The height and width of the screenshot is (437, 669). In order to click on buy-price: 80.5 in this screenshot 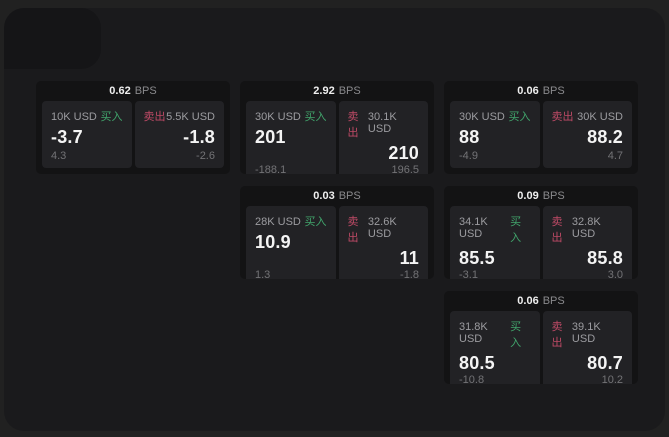, I will do `click(477, 363)`.